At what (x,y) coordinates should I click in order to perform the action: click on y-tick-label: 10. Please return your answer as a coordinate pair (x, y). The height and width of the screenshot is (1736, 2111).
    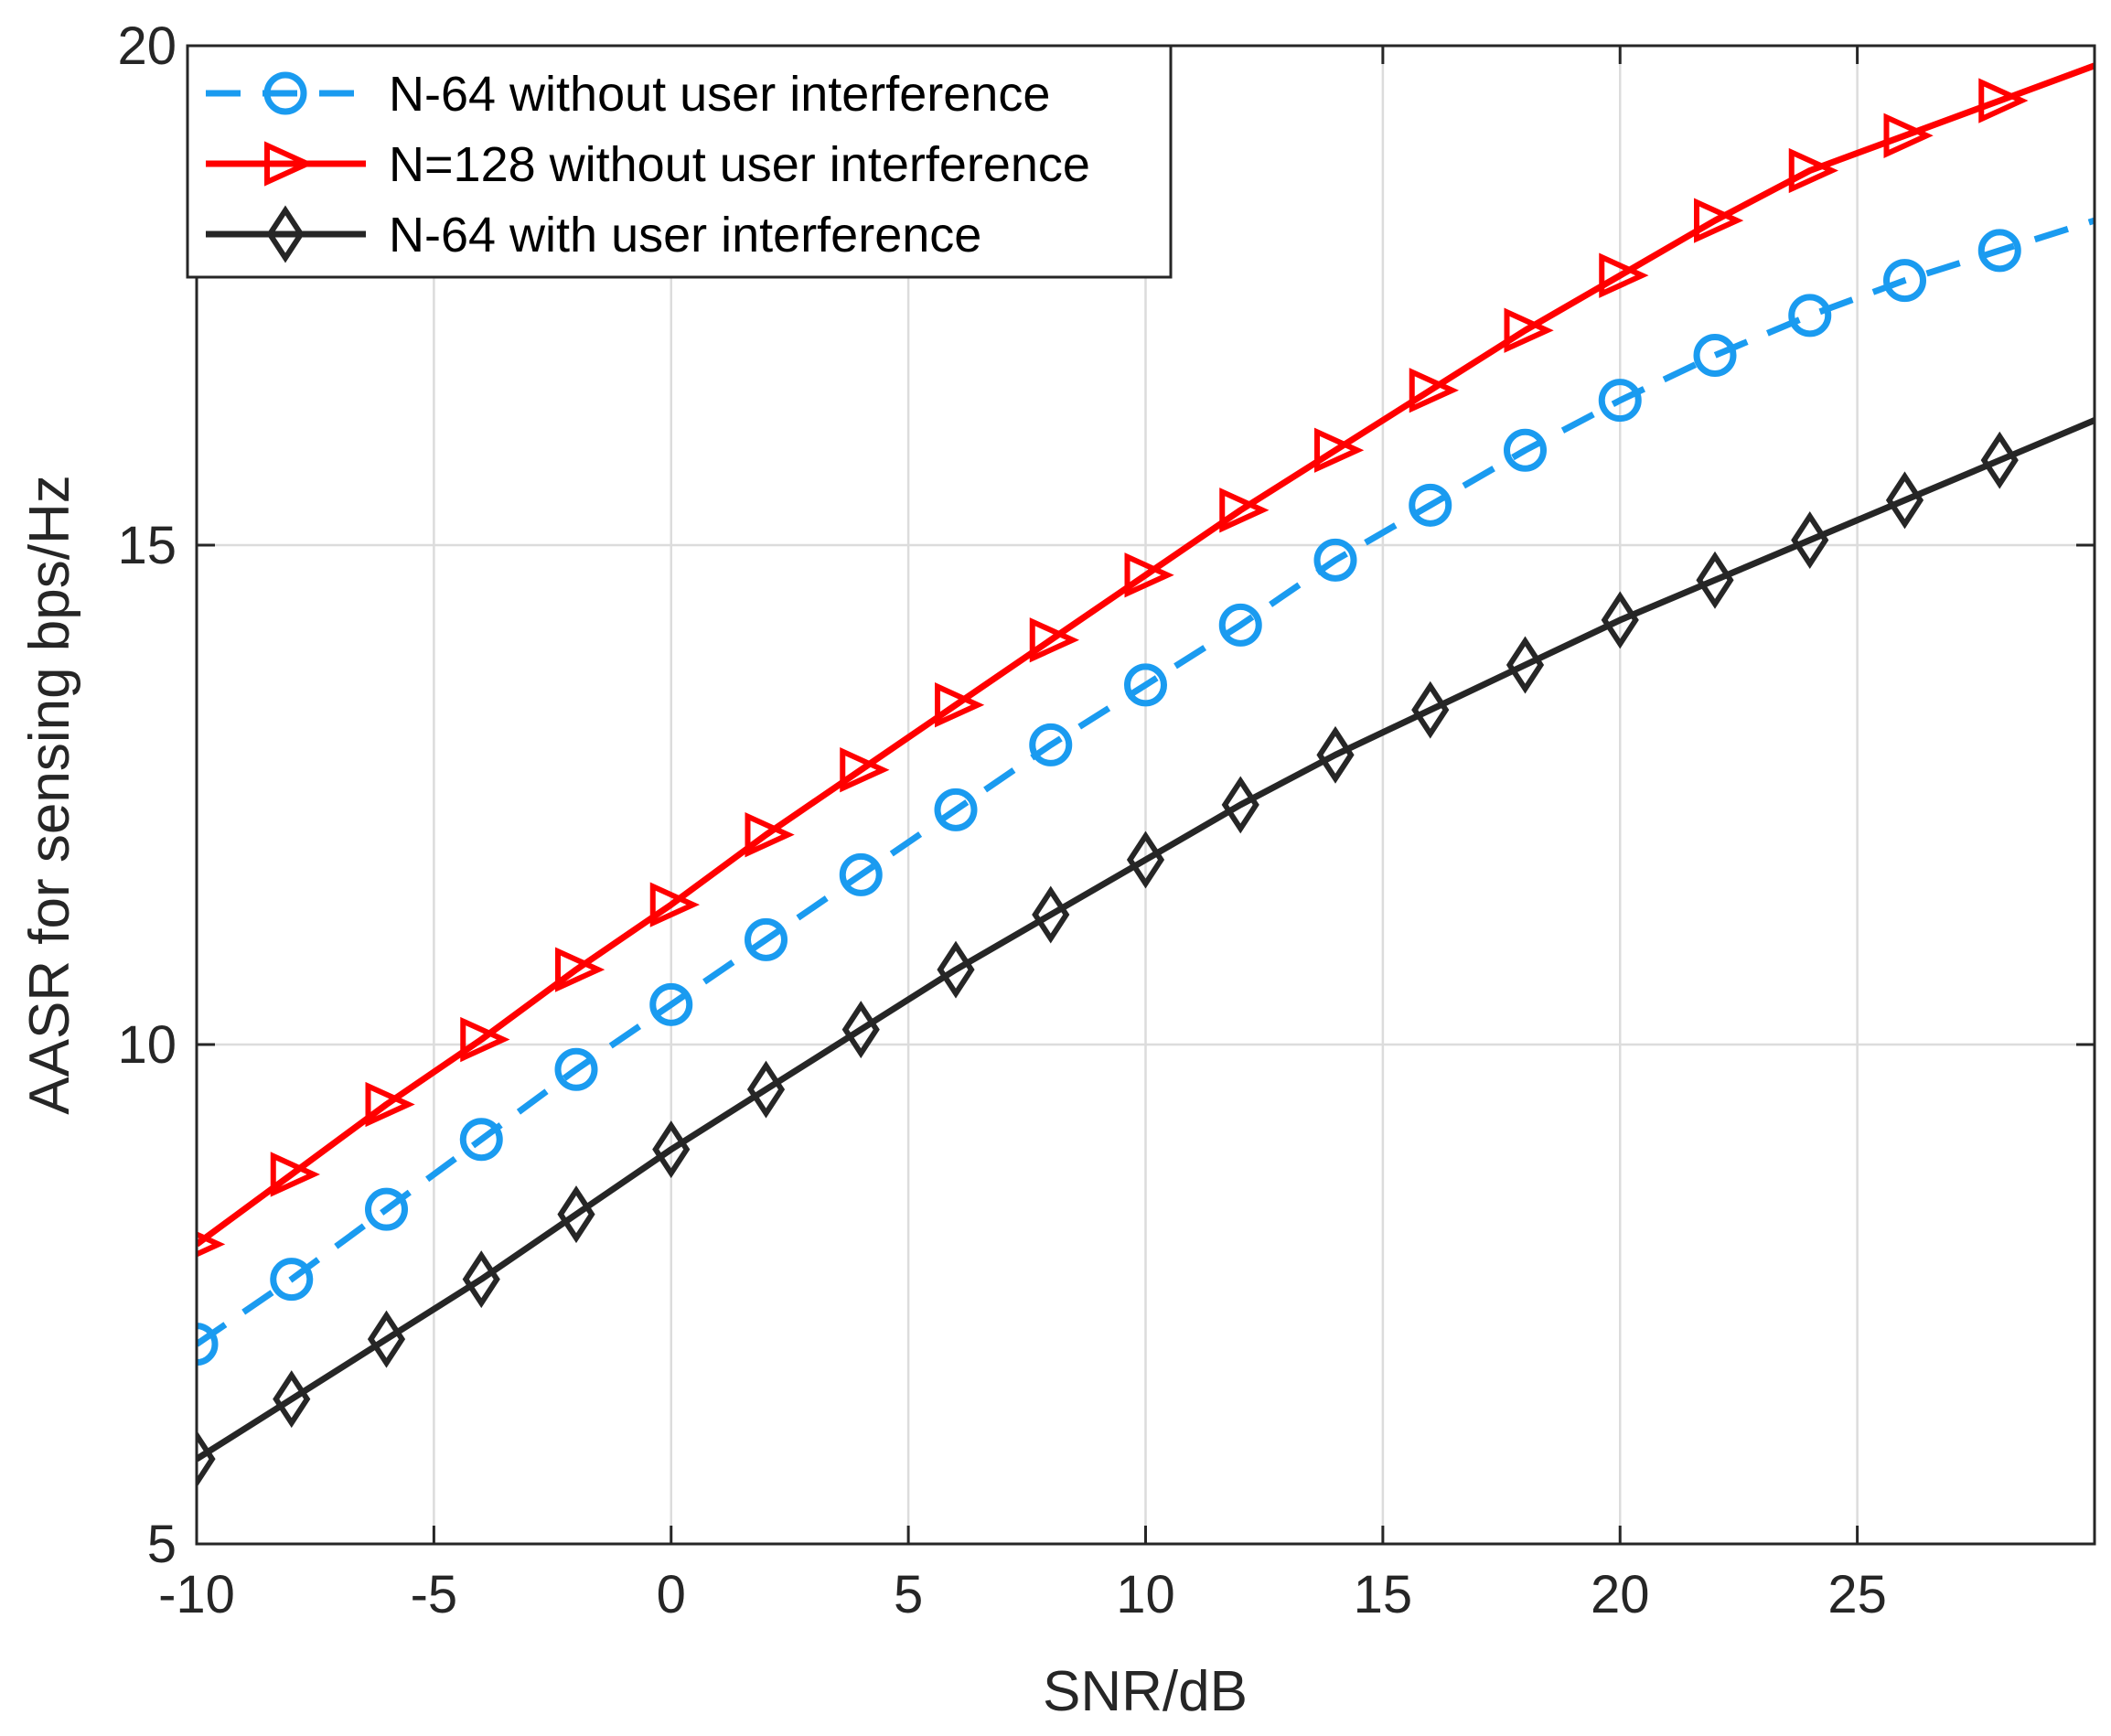
    Looking at the image, I should click on (147, 1045).